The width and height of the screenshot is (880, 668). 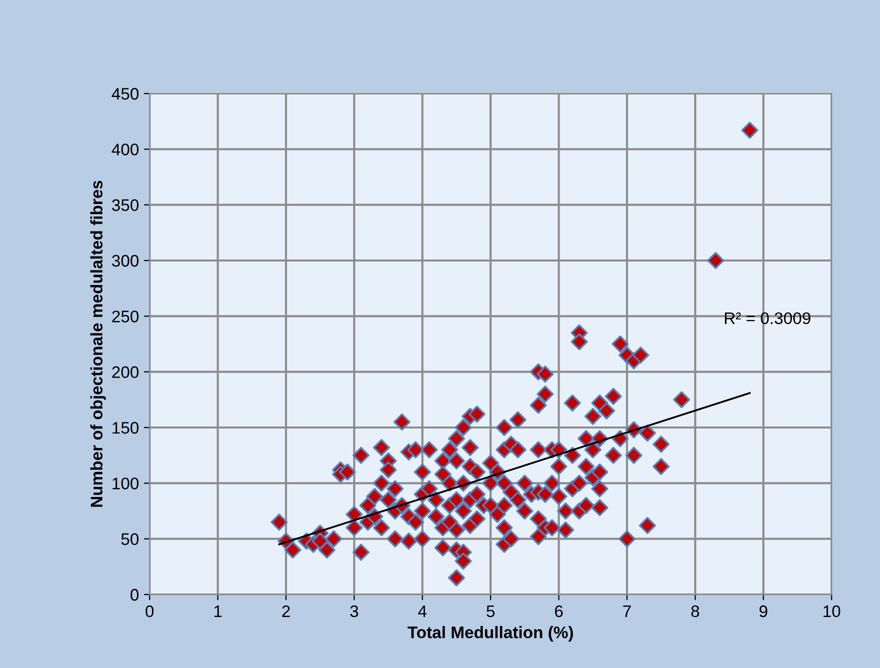 What do you see at coordinates (422, 612) in the screenshot?
I see `x-tick-label: 4` at bounding box center [422, 612].